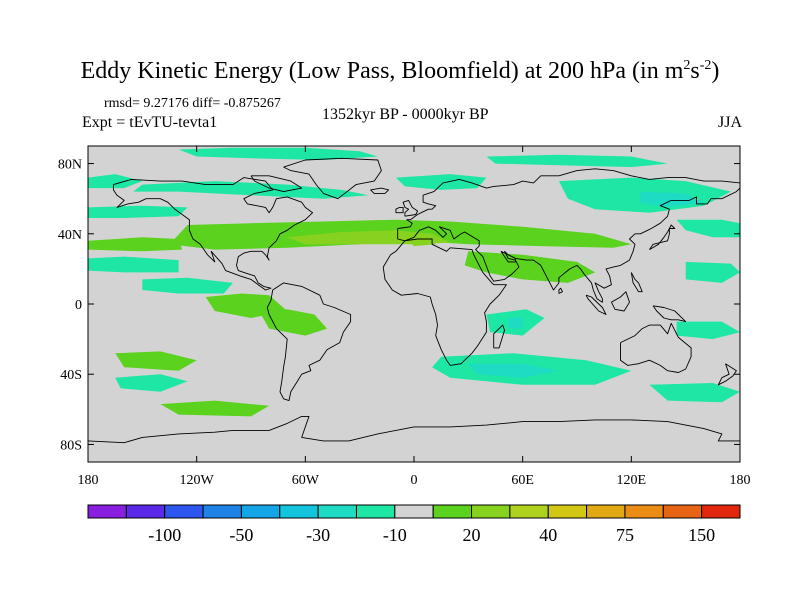  Describe the element at coordinates (70, 165) in the screenshot. I see `lat-tick-label: 80N` at that location.